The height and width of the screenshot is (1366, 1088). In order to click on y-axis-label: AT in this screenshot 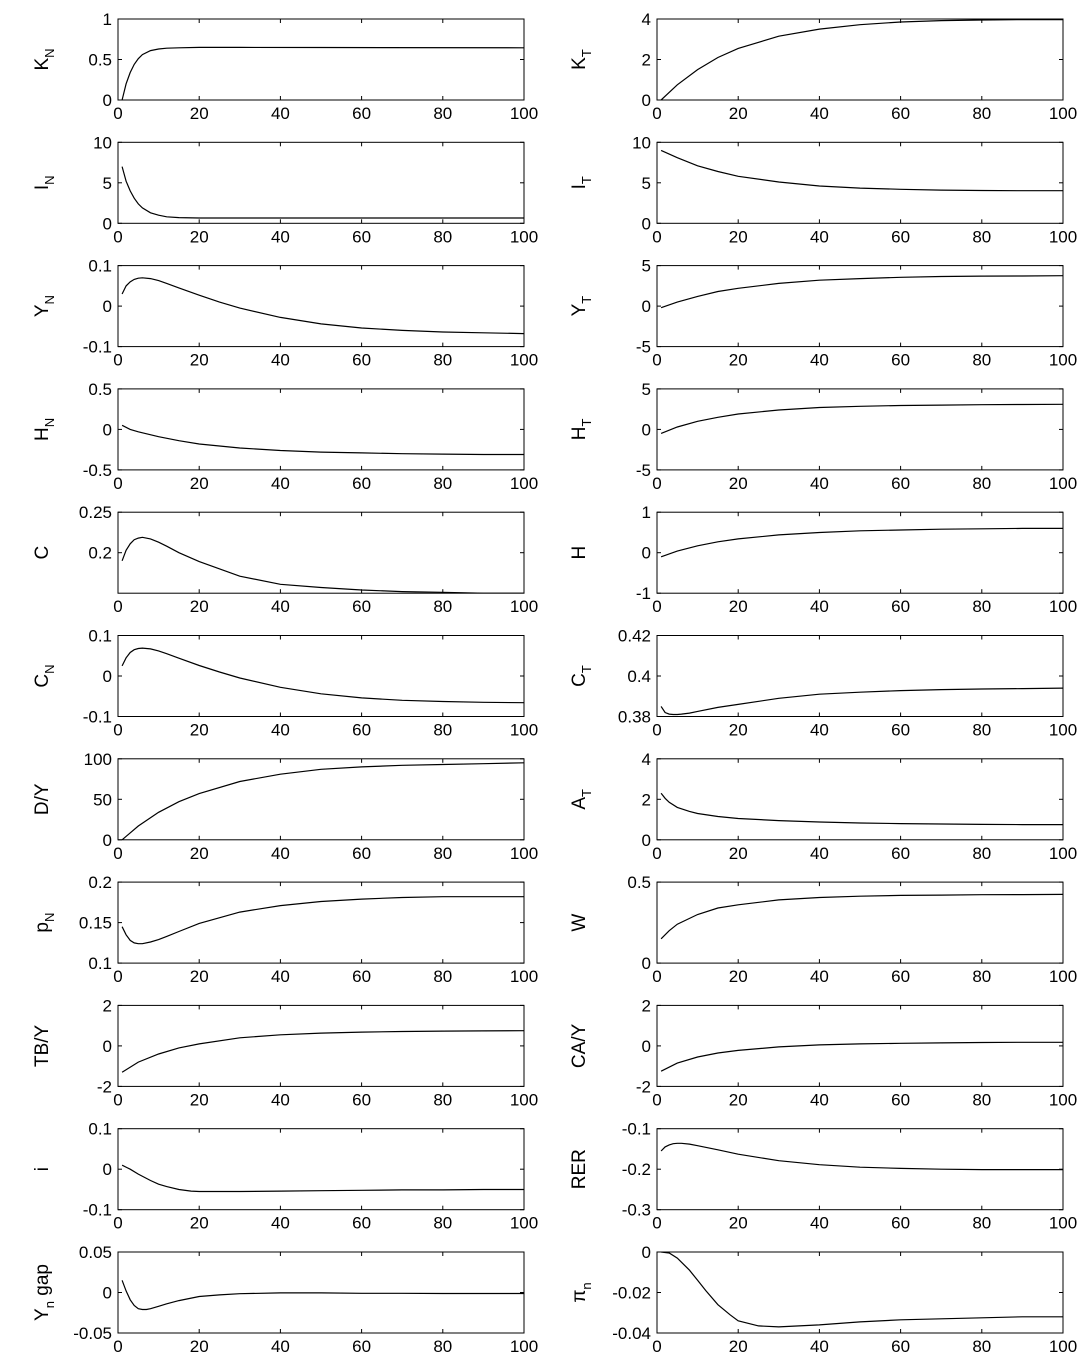, I will do `click(581, 799)`.